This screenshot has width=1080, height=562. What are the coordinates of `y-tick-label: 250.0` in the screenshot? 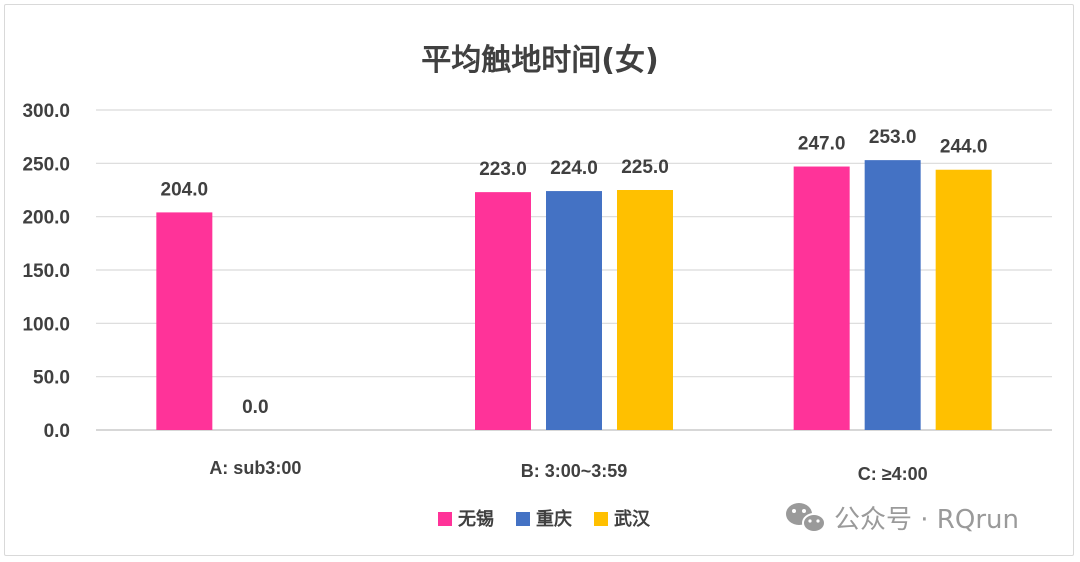 It's located at (46, 164).